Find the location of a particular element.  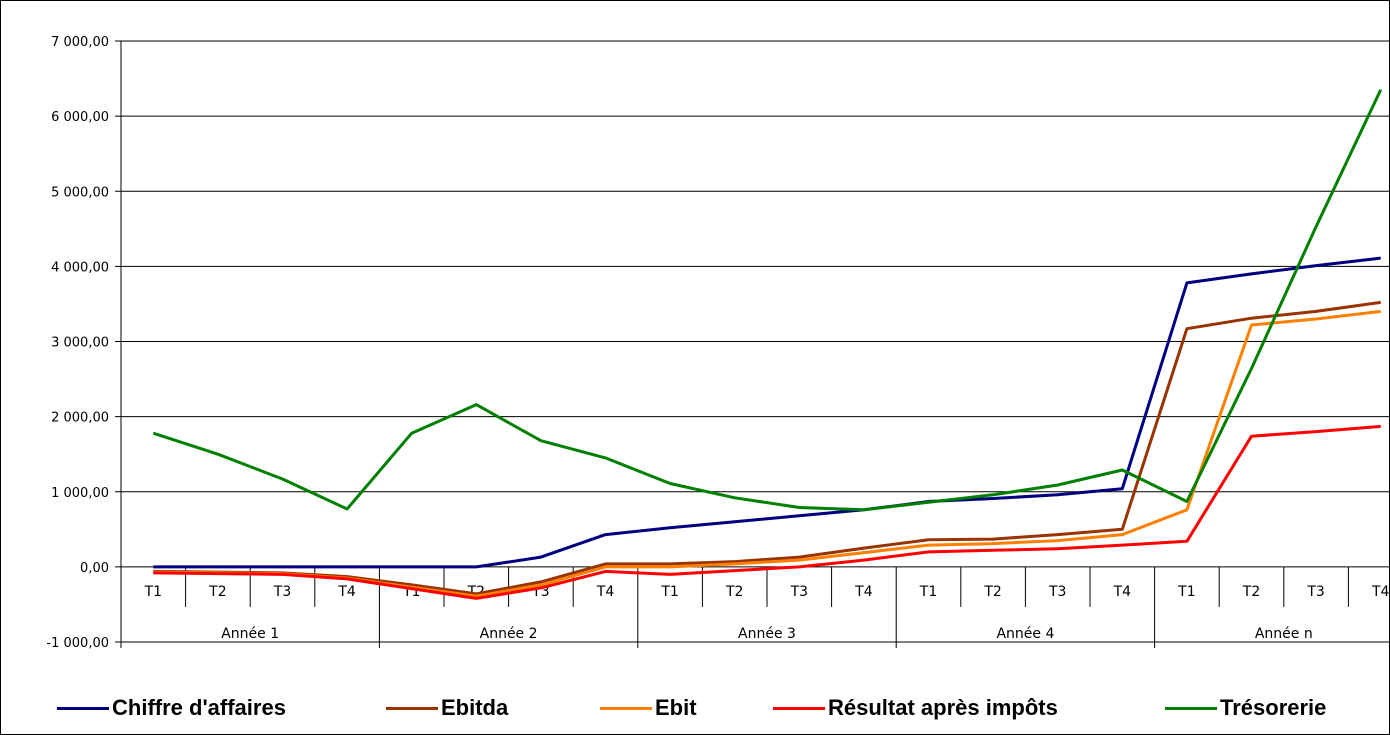

y-tick-label: 4 000,00 is located at coordinates (80, 267).